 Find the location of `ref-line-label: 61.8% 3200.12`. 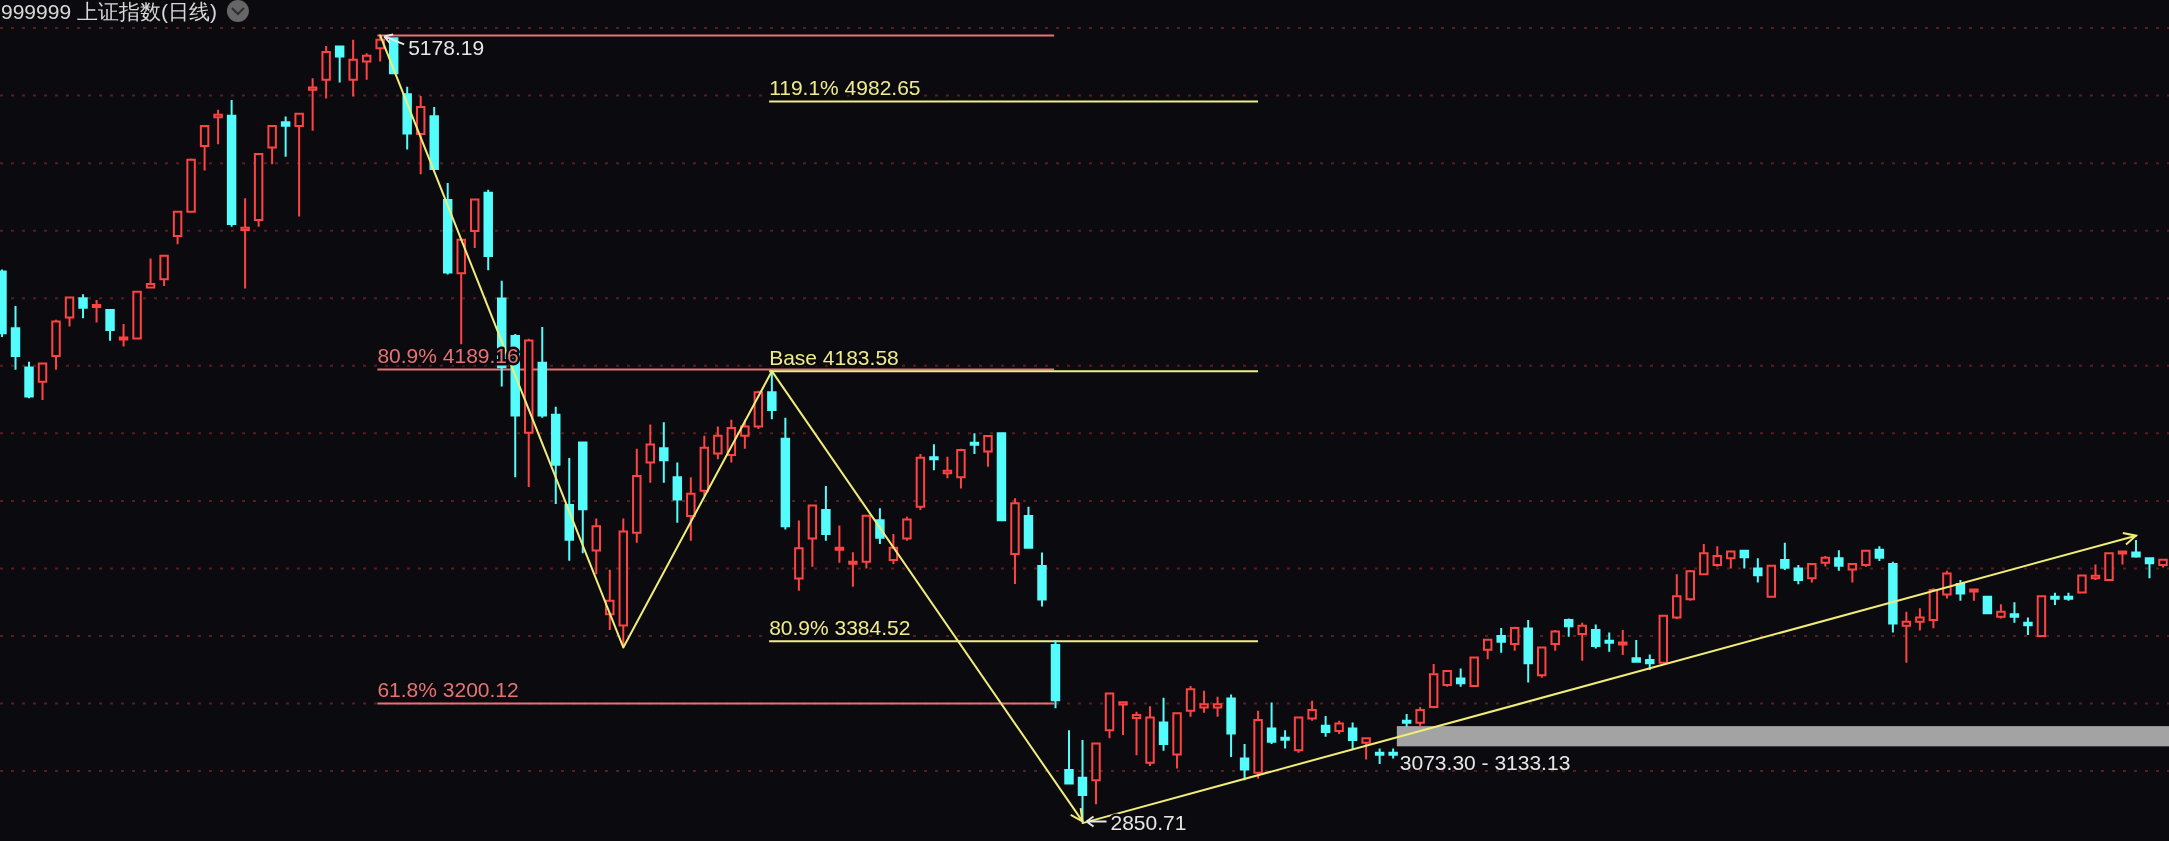

ref-line-label: 61.8% 3200.12 is located at coordinates (448, 690).